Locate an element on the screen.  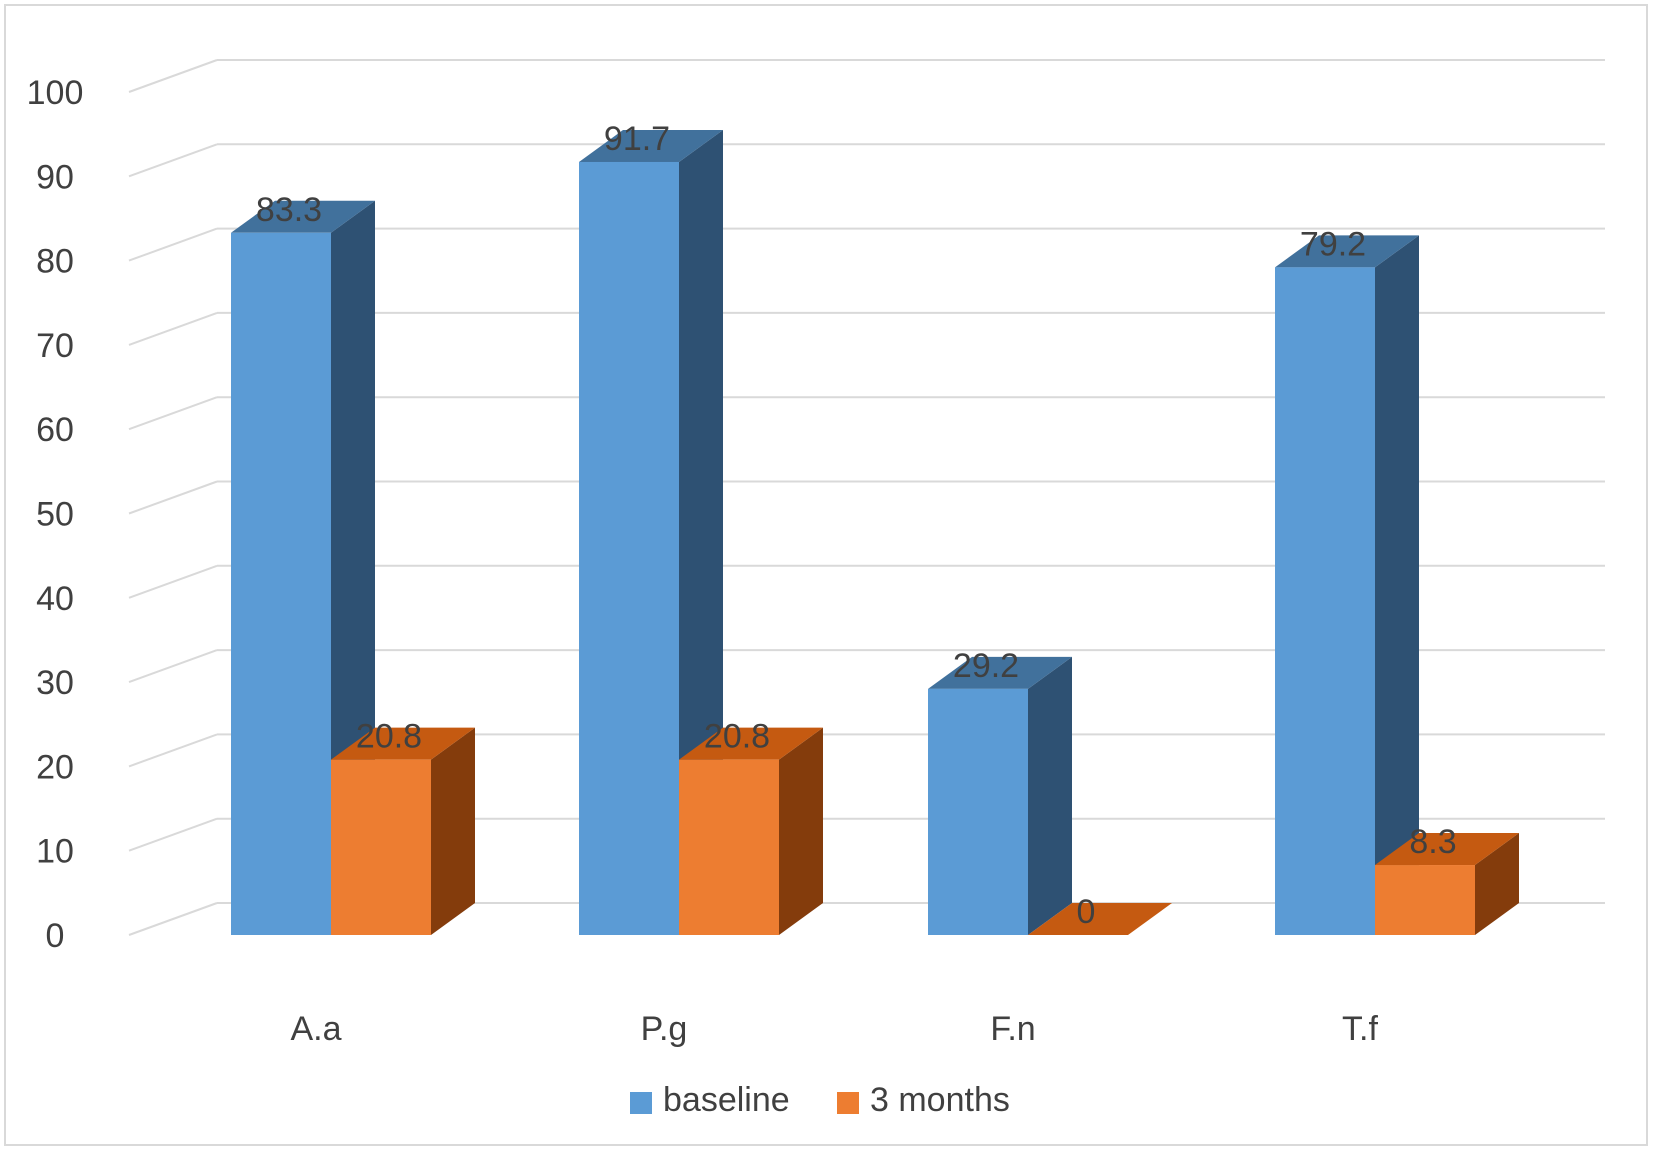
y-tick-label: 40 is located at coordinates (55, 599).